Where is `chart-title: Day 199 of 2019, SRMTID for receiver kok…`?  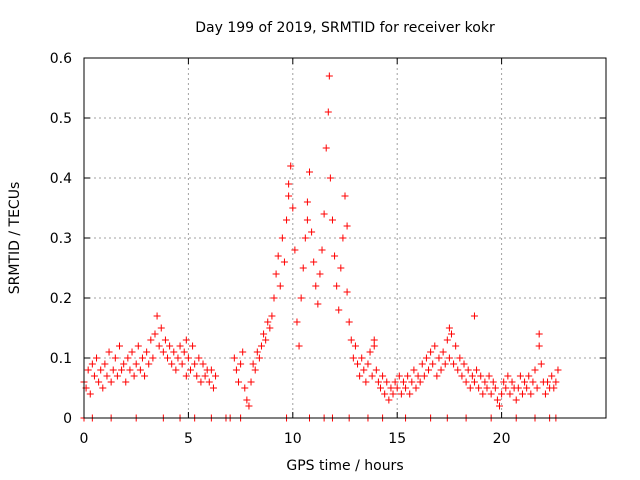 chart-title: Day 199 of 2019, SRMTID for receiver kok… is located at coordinates (345, 28).